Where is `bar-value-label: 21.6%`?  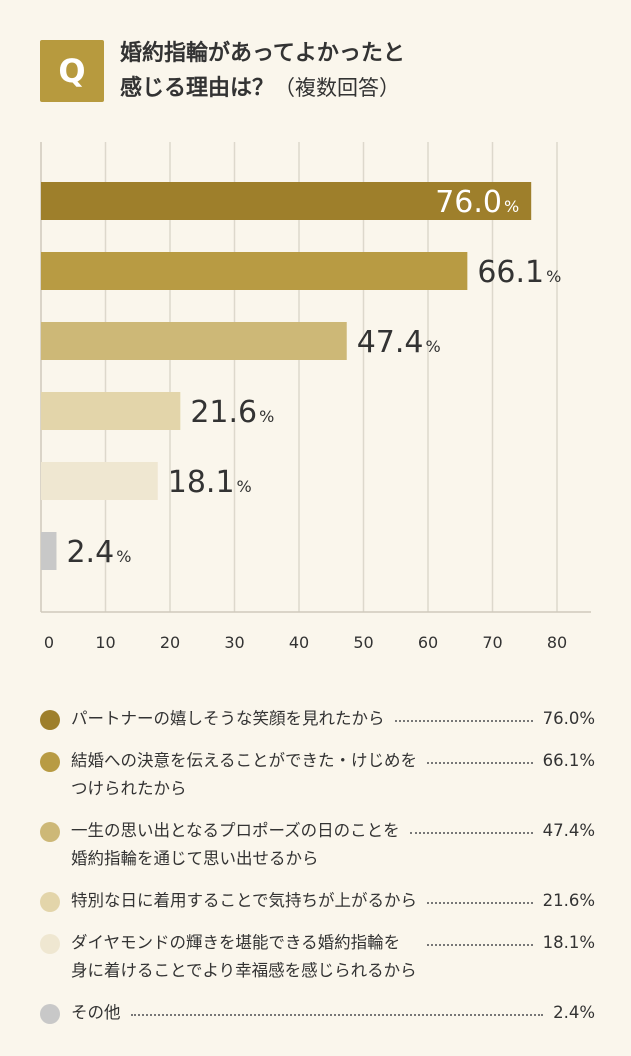 bar-value-label: 21.6% is located at coordinates (232, 412).